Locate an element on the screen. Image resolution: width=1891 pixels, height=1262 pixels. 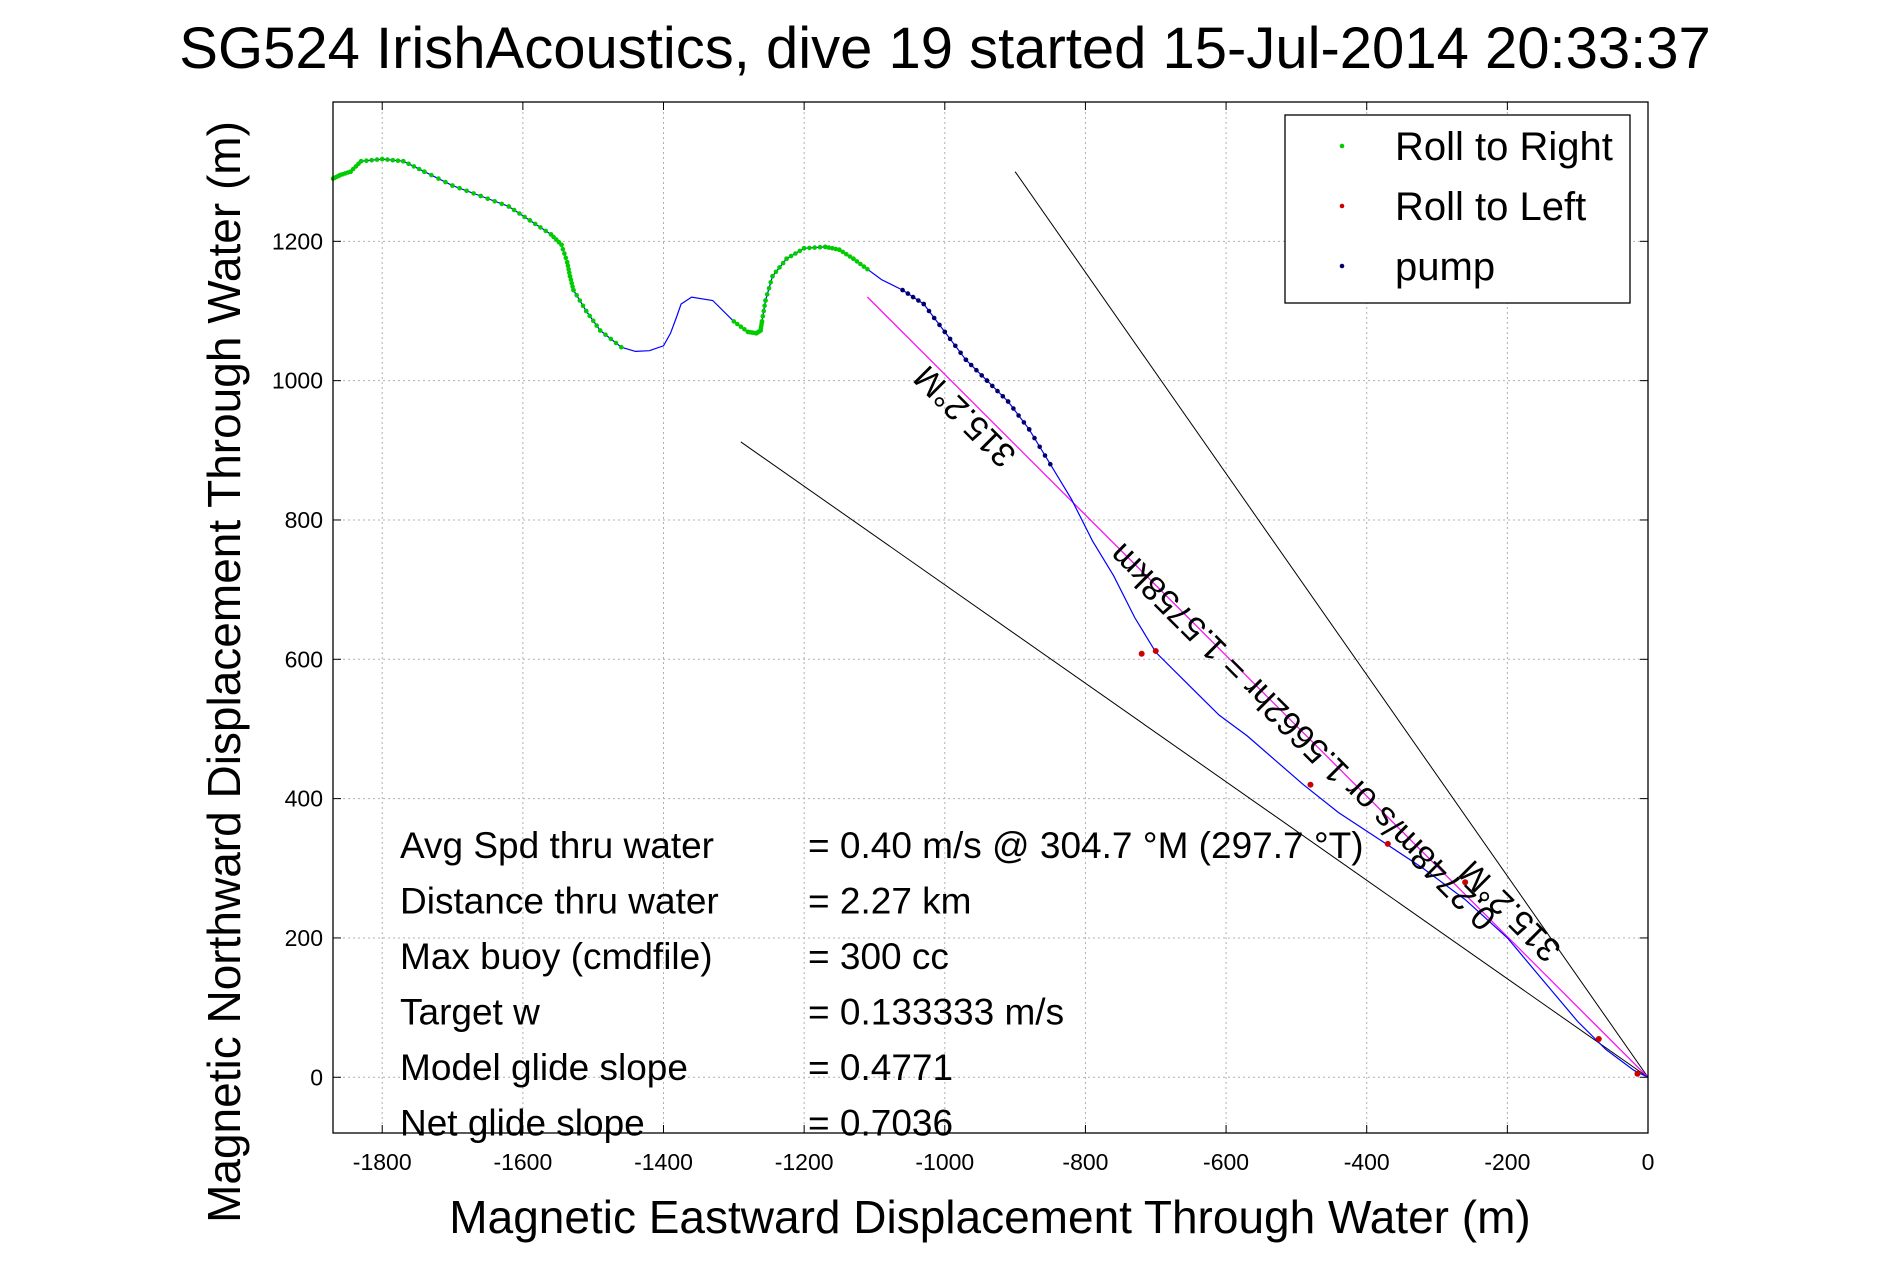
stat-value: = 0.40 m/s @ 304.7 °M (297.7 °T) is located at coordinates (1086, 845).